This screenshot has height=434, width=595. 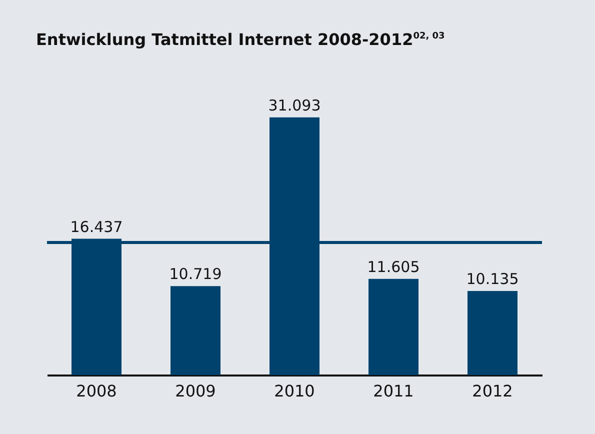 I want to click on x-tick-label: 2010, so click(x=294, y=391).